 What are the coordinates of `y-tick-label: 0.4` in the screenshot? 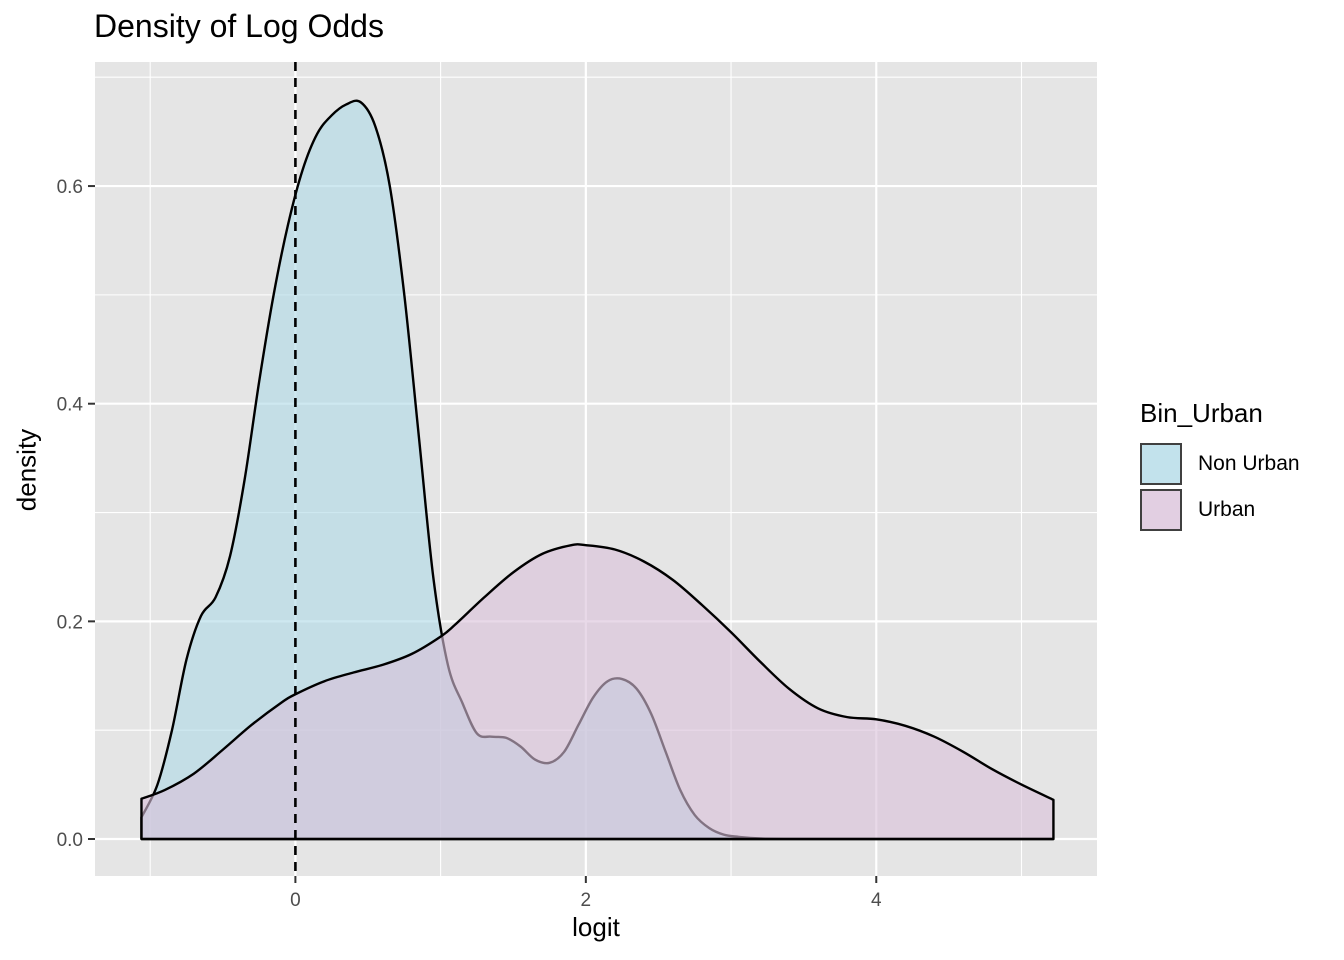 It's located at (70, 405).